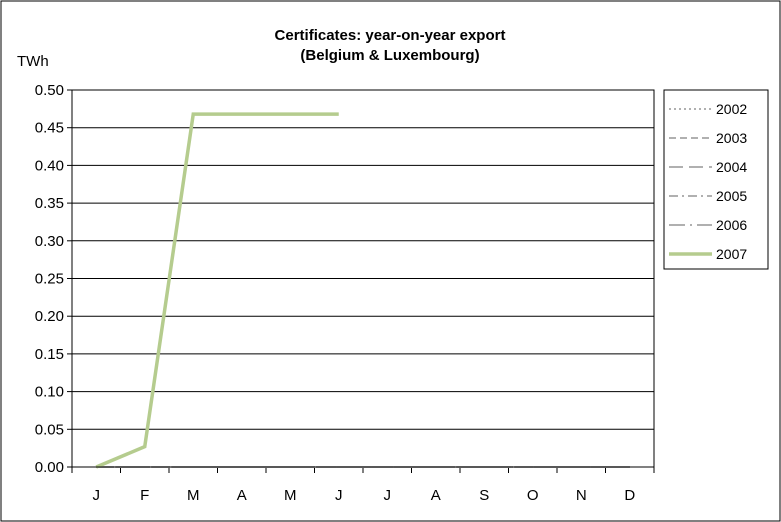 Image resolution: width=781 pixels, height=522 pixels. Describe the element at coordinates (49, 165) in the screenshot. I see `y-tick-label: 0.40` at that location.